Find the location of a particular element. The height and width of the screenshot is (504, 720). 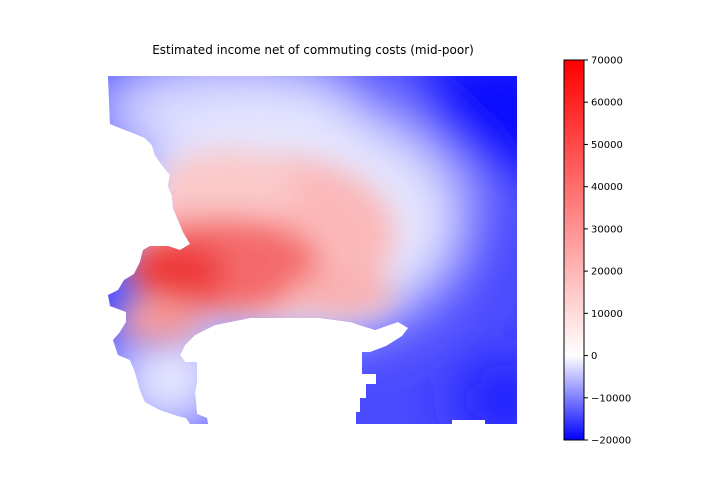

heatmap-warm-north is located at coordinates (230, 185).